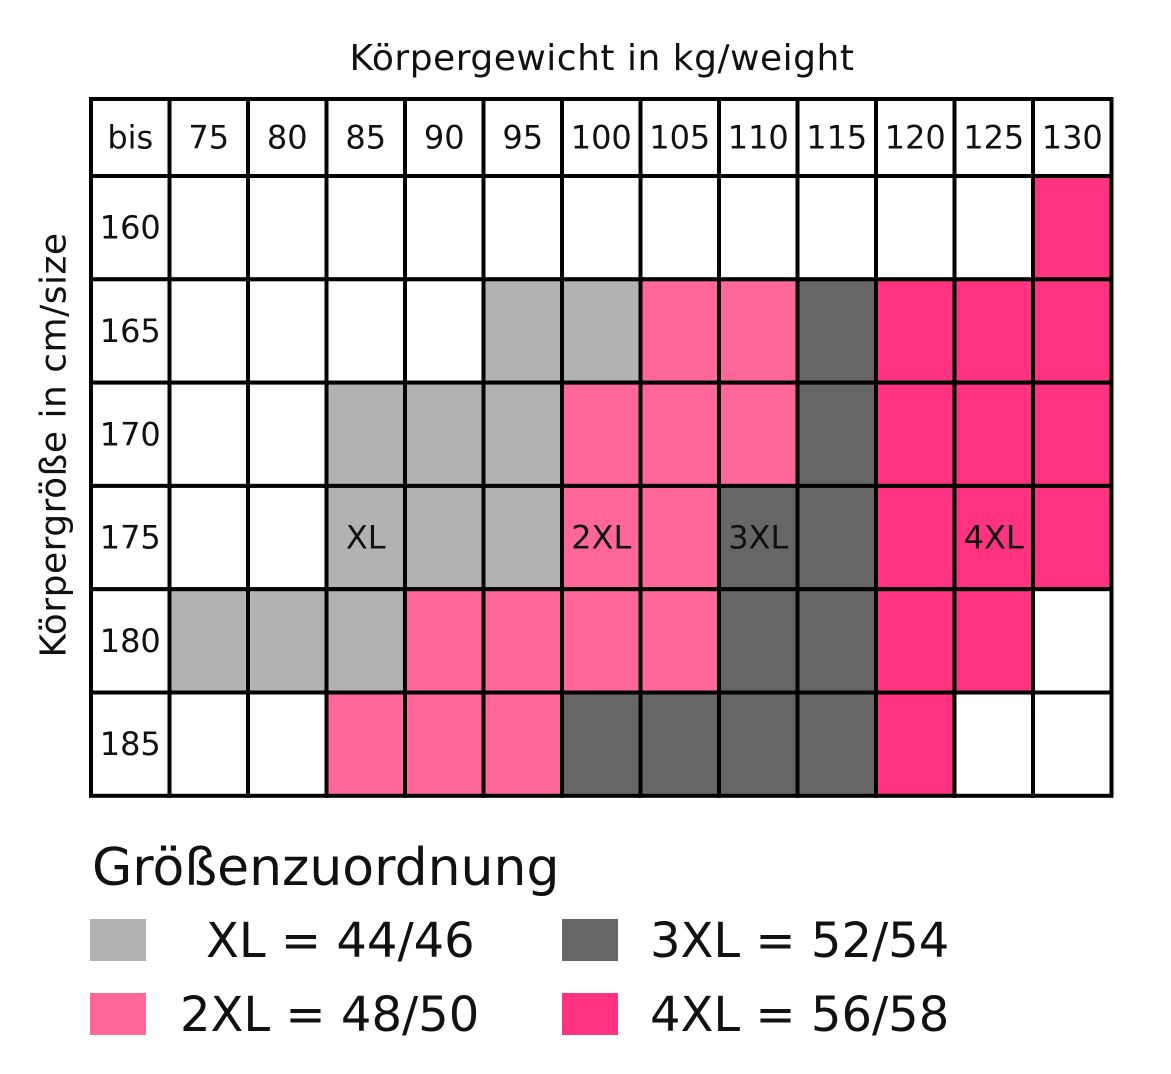  Describe the element at coordinates (800, 1015) in the screenshot. I see `legend-text-4xl: 4XL = 56/58` at that location.